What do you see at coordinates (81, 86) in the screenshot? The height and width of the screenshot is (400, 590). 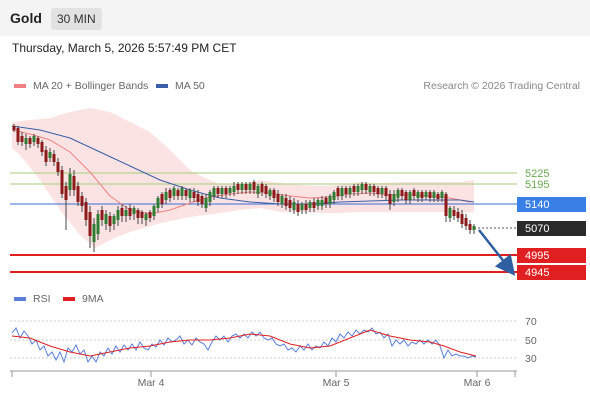 I see `legend-ma20: MA 20 + Bollinger Bands` at bounding box center [81, 86].